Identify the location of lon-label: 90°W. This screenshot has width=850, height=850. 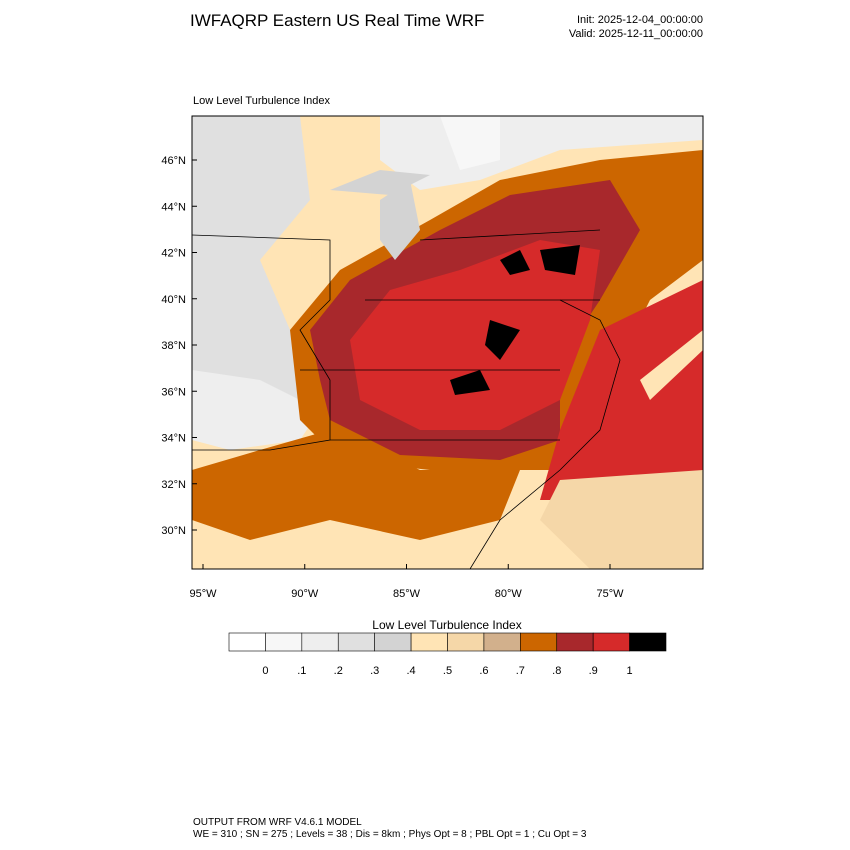
(305, 594).